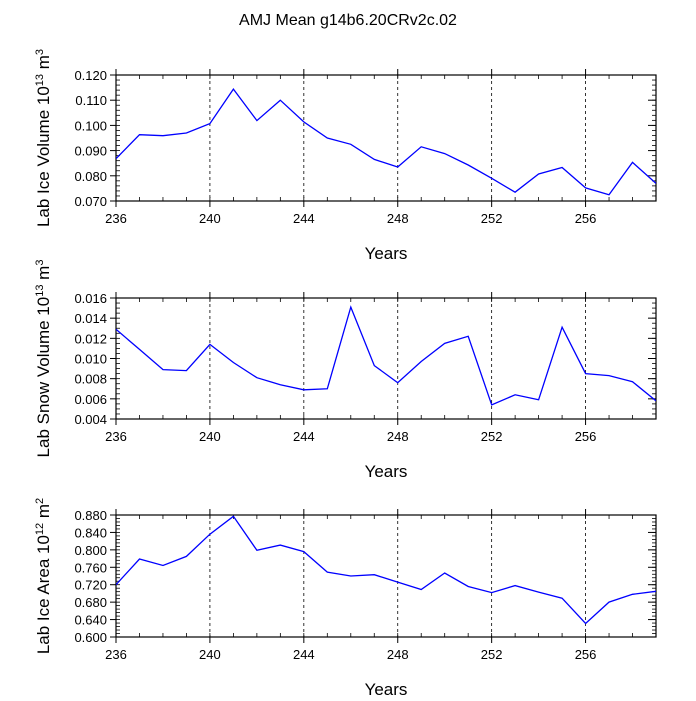 The image size is (696, 701). I want to click on y-tick-label: 0.120, so click(90, 75).